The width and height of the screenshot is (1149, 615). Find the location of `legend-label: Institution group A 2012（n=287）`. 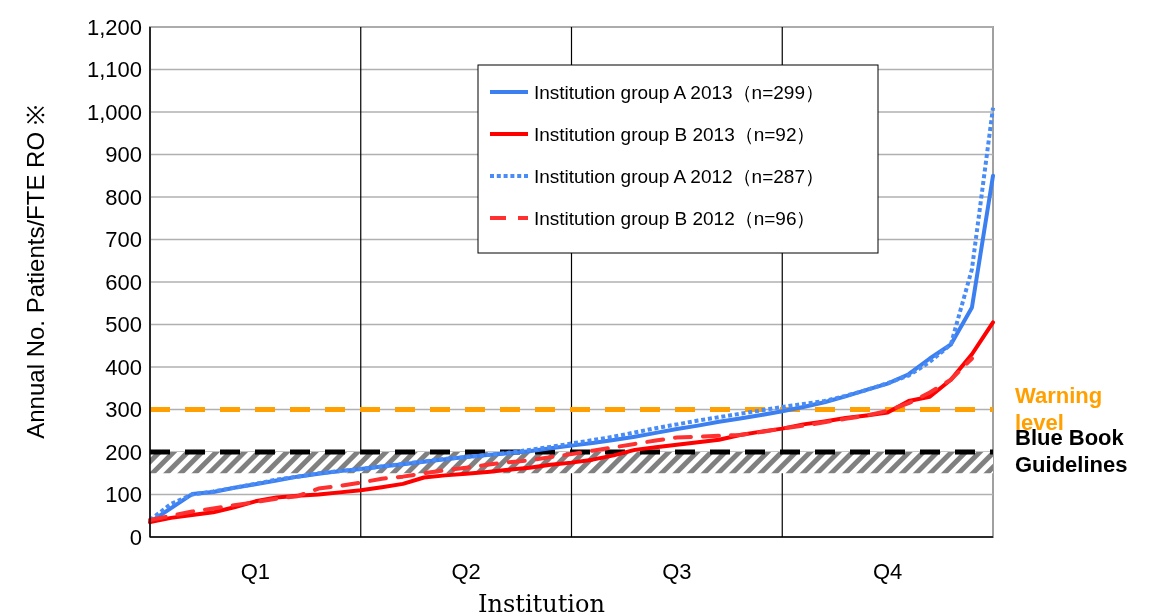

legend-label: Institution group A 2012（n=287） is located at coordinates (679, 176).